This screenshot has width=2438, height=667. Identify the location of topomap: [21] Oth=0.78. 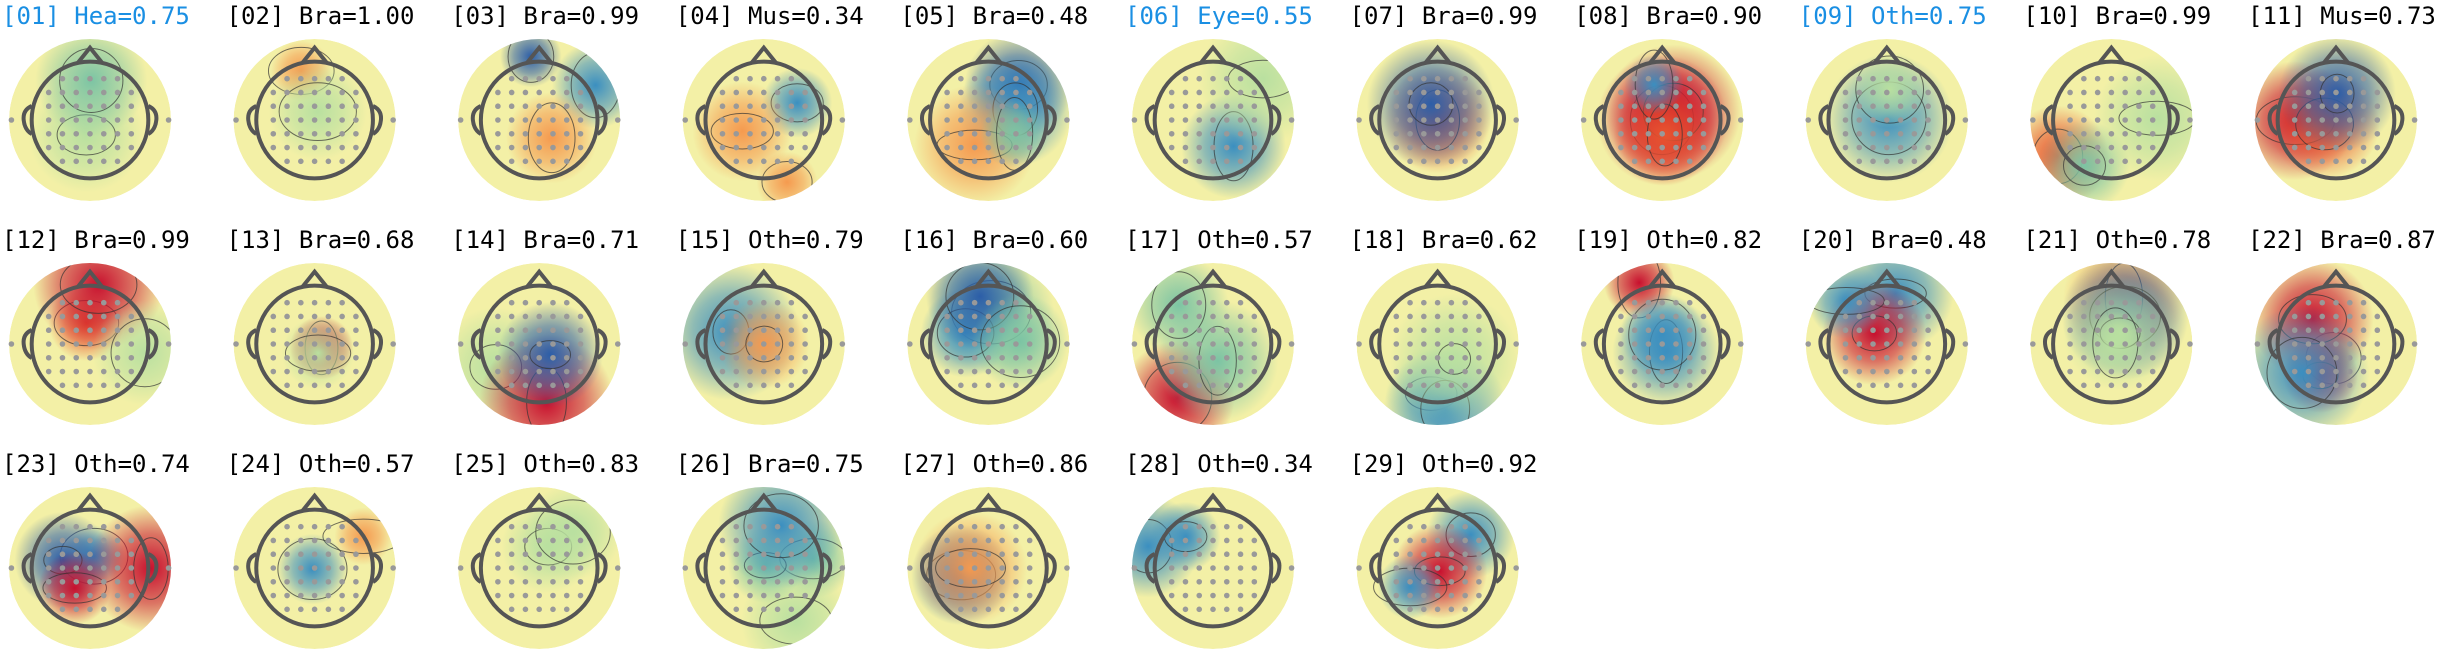
(2117, 325).